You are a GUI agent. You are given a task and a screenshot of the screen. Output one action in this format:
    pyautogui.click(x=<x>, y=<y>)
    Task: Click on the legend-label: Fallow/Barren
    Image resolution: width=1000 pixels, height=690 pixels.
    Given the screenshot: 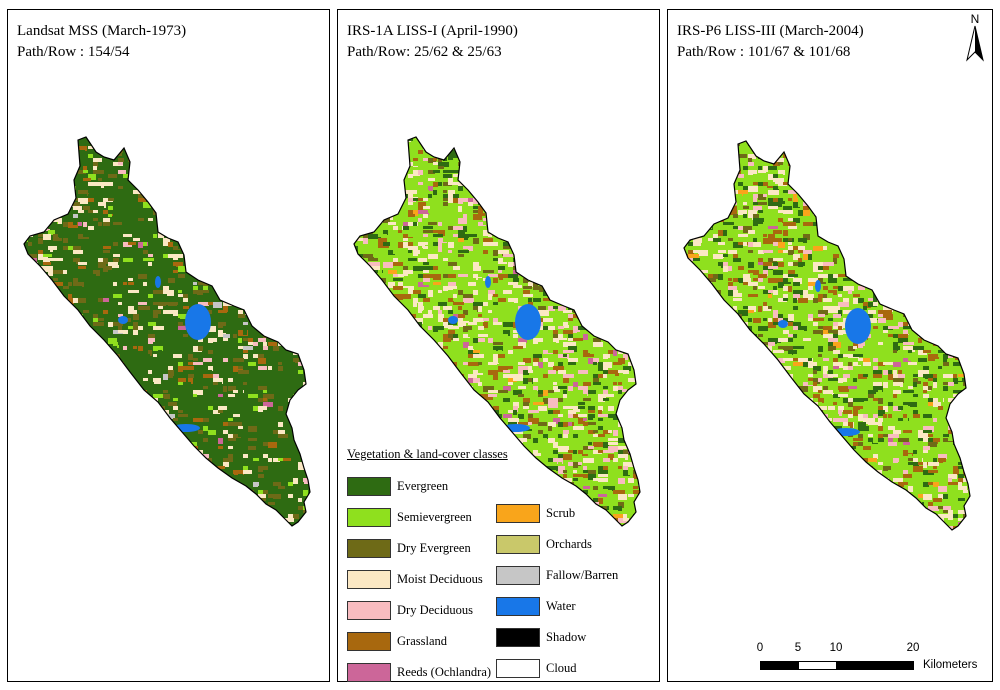 What is the action you would take?
    pyautogui.click(x=582, y=575)
    